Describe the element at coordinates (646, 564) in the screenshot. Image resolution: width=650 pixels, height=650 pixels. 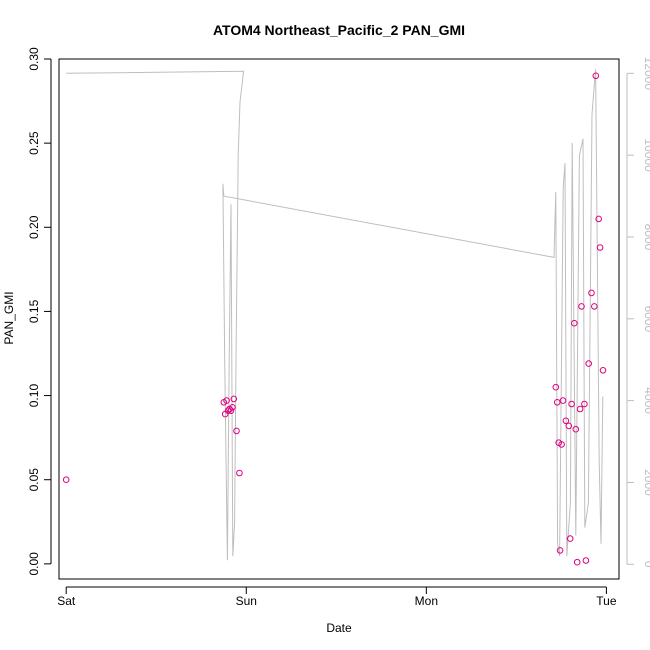
I see `y2-tick-label-0: 0` at that location.